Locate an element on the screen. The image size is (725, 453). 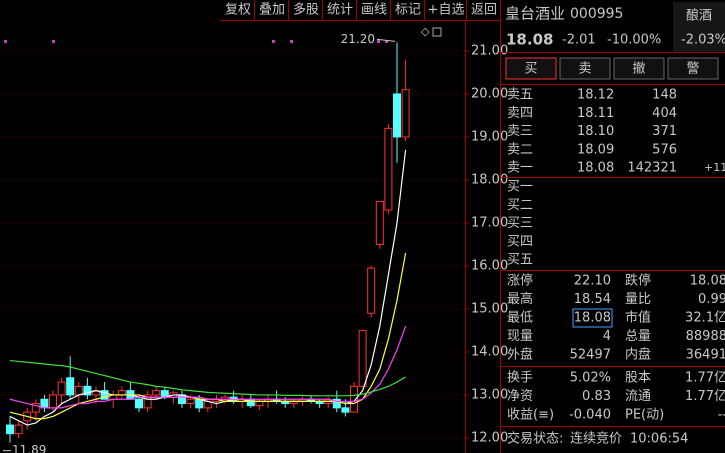
stat-label: 跌停 is located at coordinates (638, 281).